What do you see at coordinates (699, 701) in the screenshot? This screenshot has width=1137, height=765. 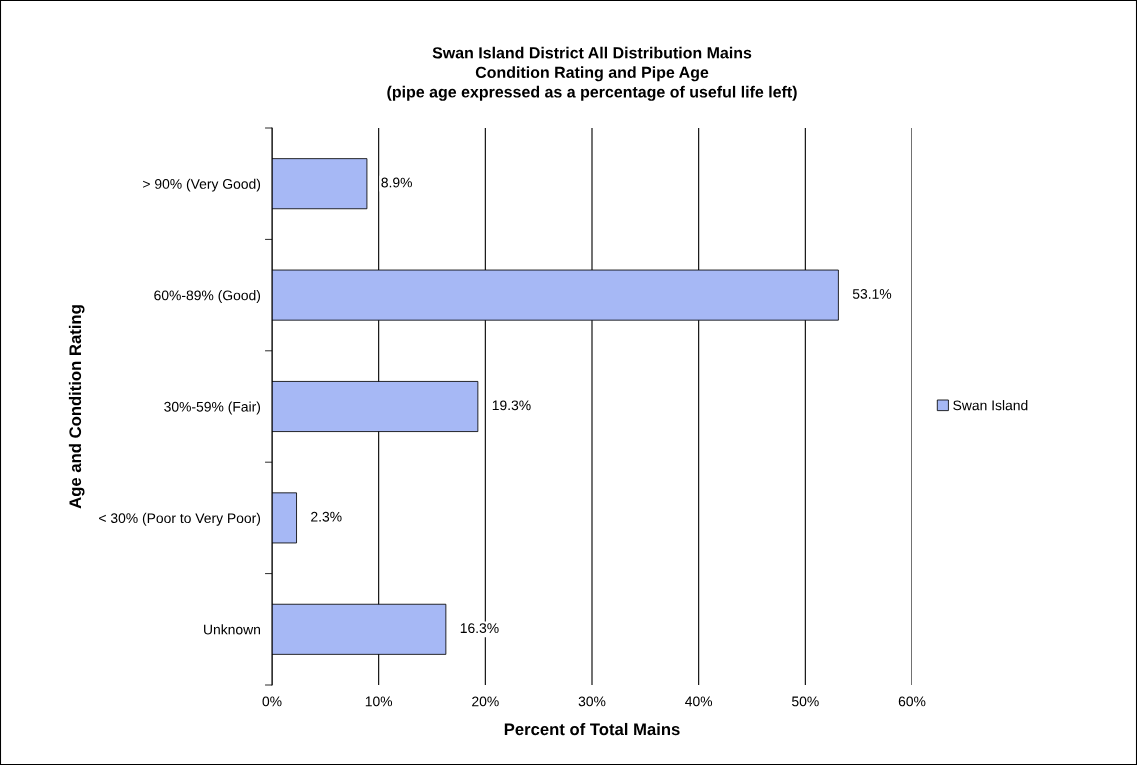 I see `x-tick-label: 40%` at bounding box center [699, 701].